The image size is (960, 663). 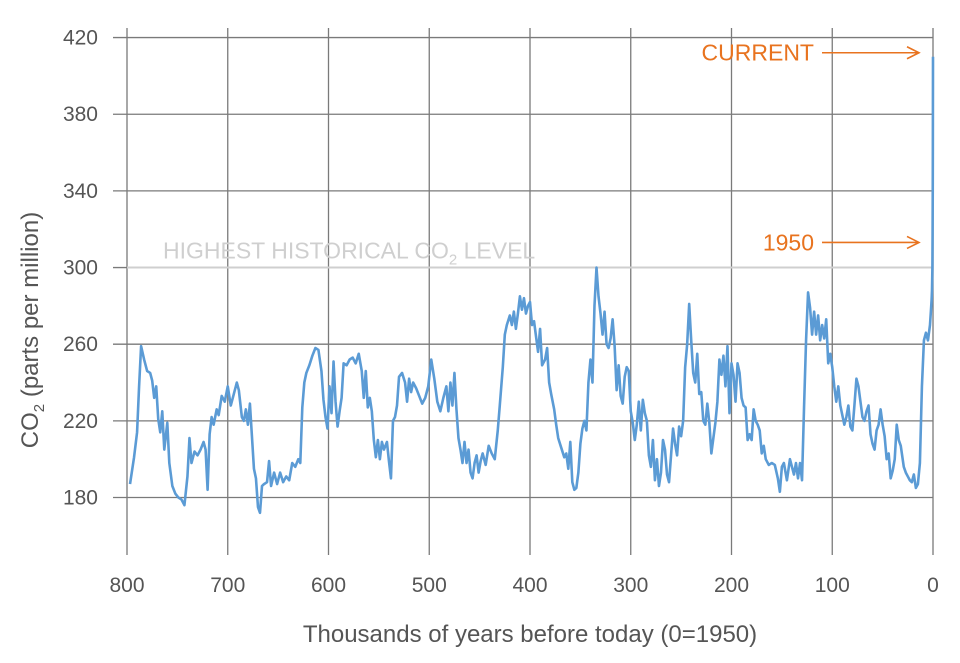 I want to click on annotations: CURRENT 1950, so click(x=811, y=147).